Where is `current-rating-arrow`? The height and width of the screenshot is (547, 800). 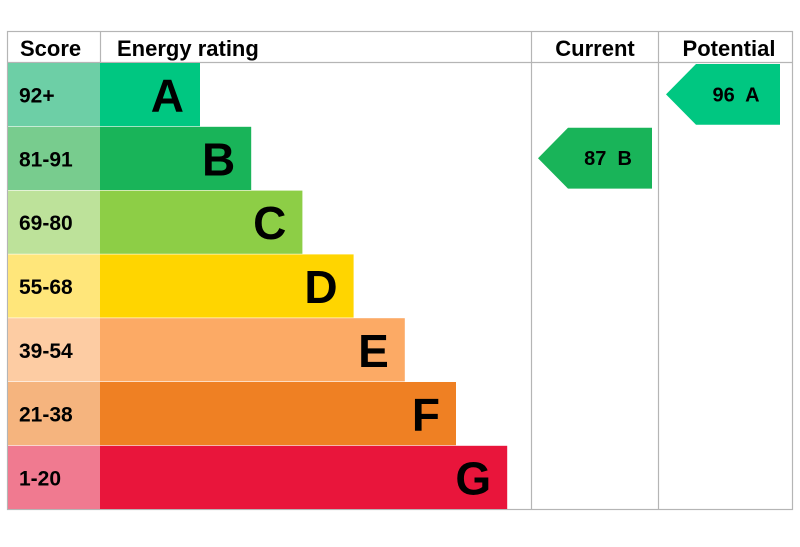 current-rating-arrow is located at coordinates (595, 158).